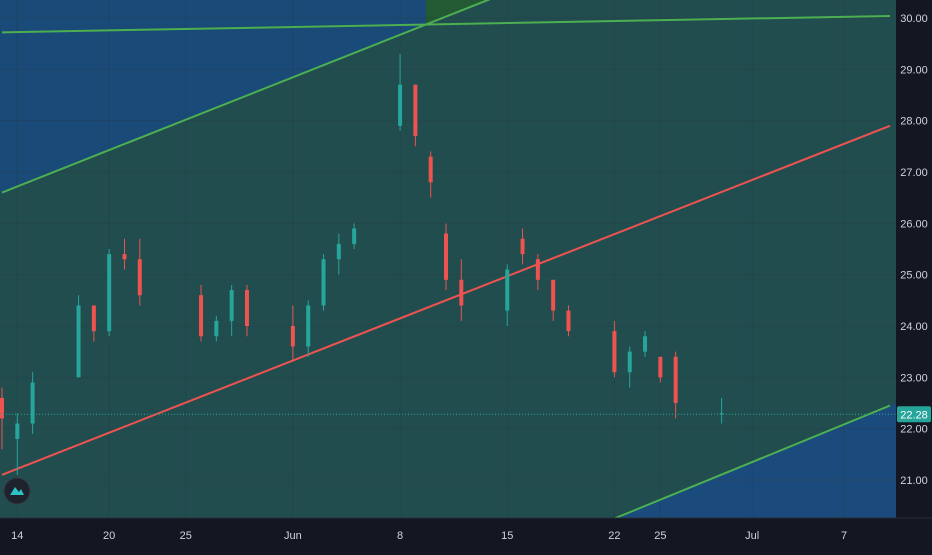 This screenshot has width=932, height=555. I want to click on price-tick-label: 23.00, so click(914, 378).